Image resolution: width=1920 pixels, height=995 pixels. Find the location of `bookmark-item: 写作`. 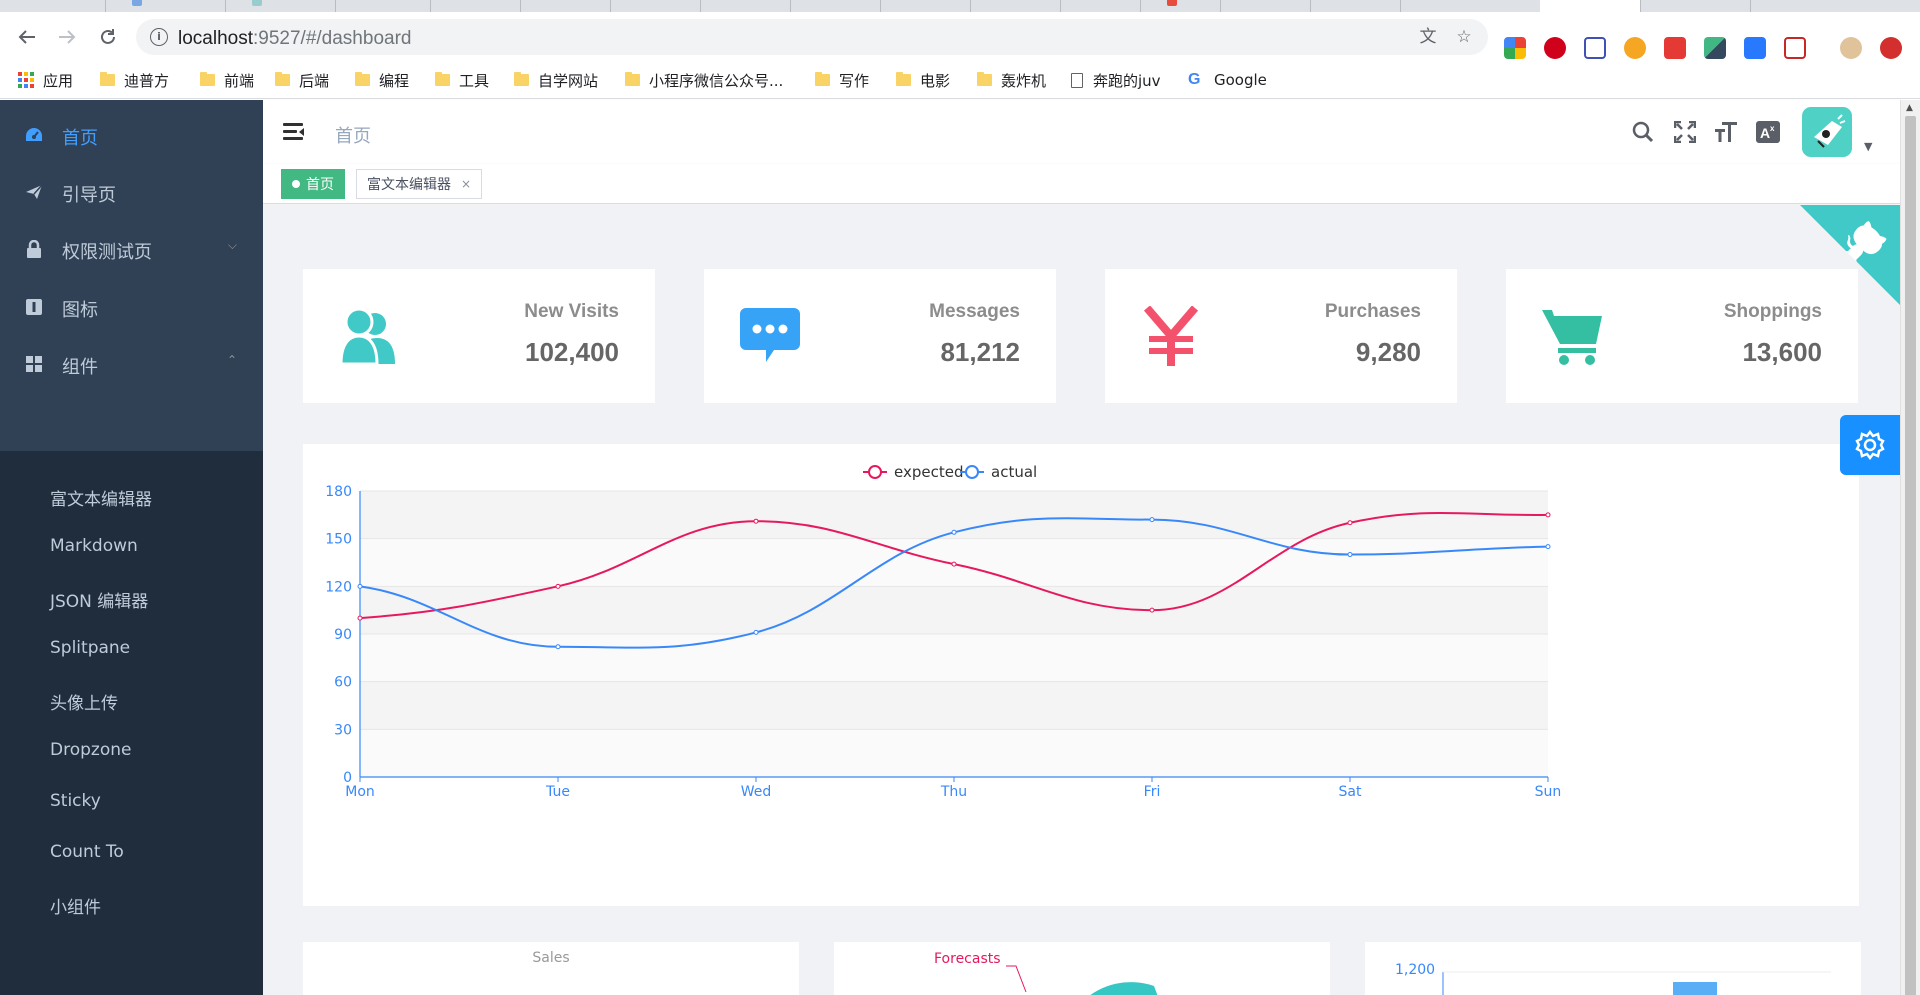

bookmark-item: 写作 is located at coordinates (842, 80).